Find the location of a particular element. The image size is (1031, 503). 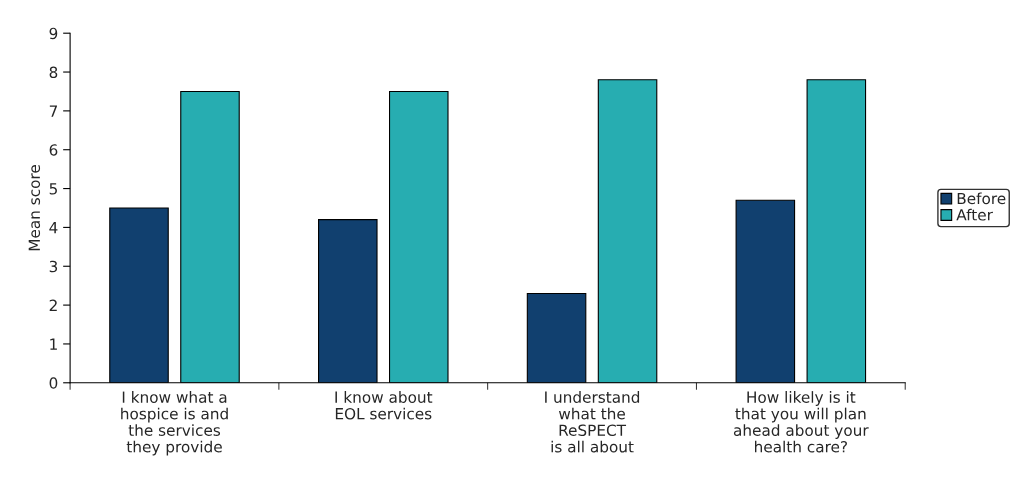

legend-label: After is located at coordinates (974, 214).